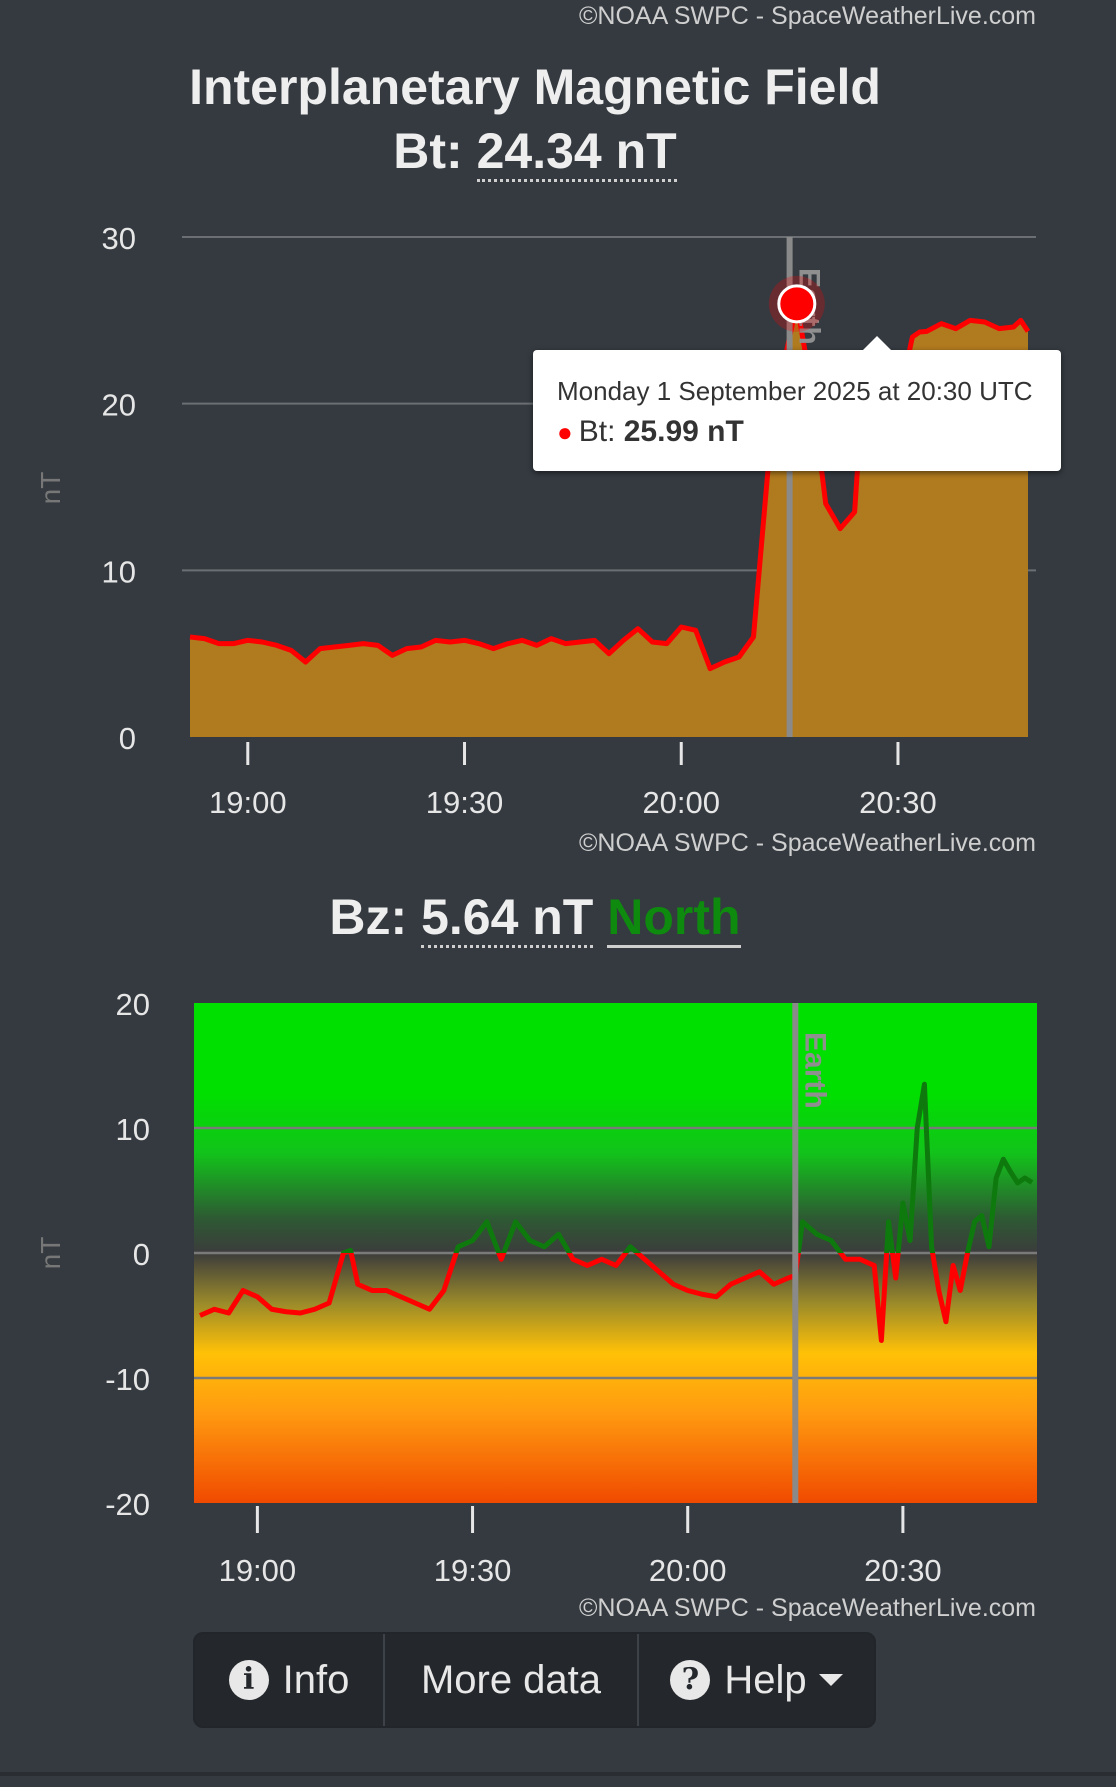 The image size is (1116, 1787). I want to click on button-group: i Info More data ? Help, so click(534, 1680).